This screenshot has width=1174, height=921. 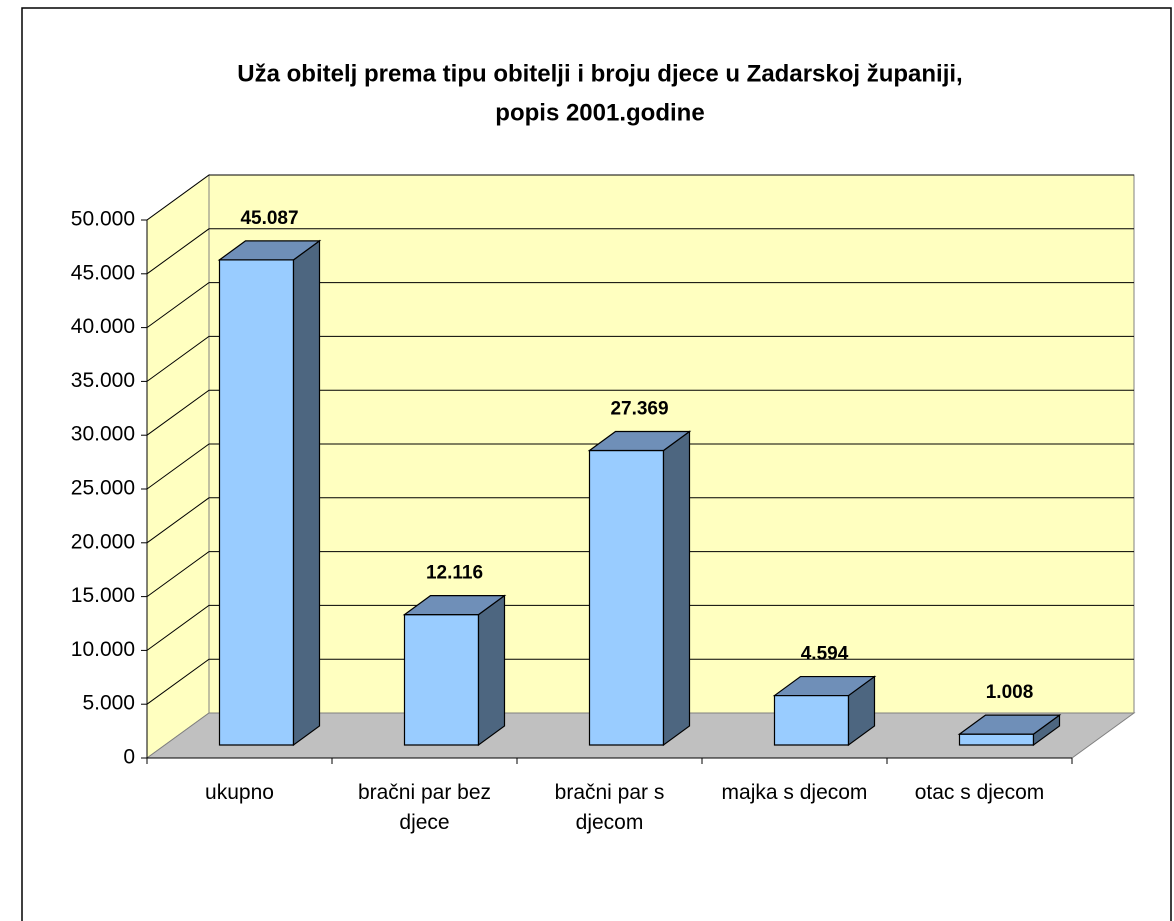 What do you see at coordinates (454, 573) in the screenshot?
I see `data-label: 12.116` at bounding box center [454, 573].